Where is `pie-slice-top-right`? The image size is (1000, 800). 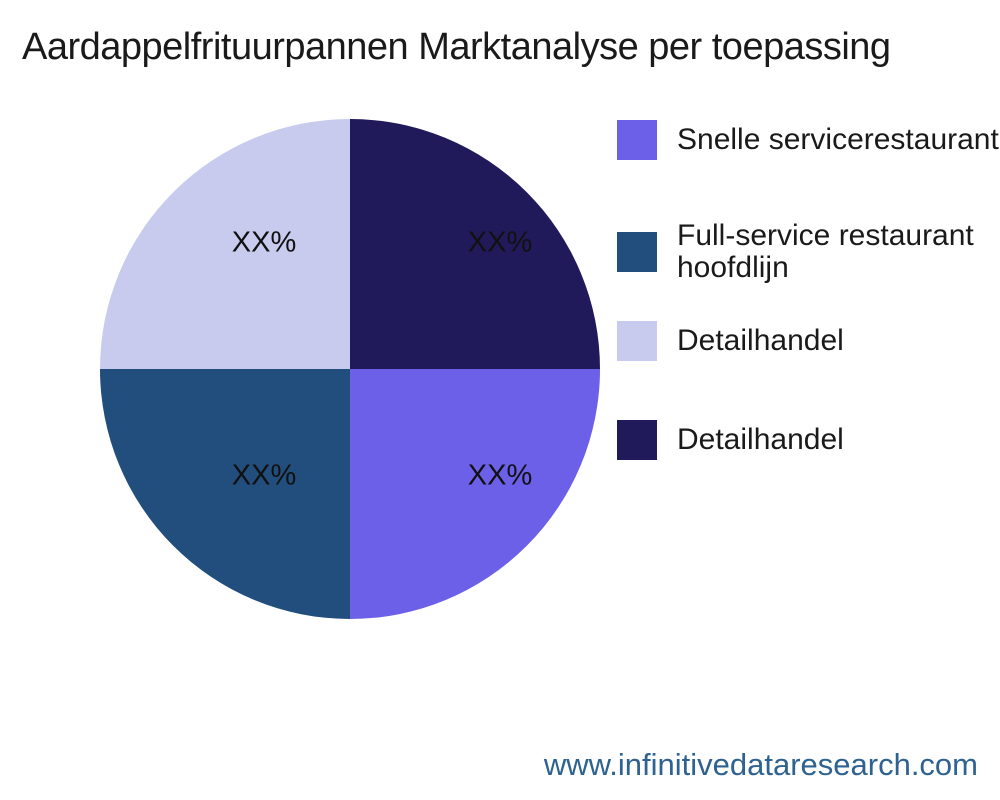 pie-slice-top-right is located at coordinates (475, 244).